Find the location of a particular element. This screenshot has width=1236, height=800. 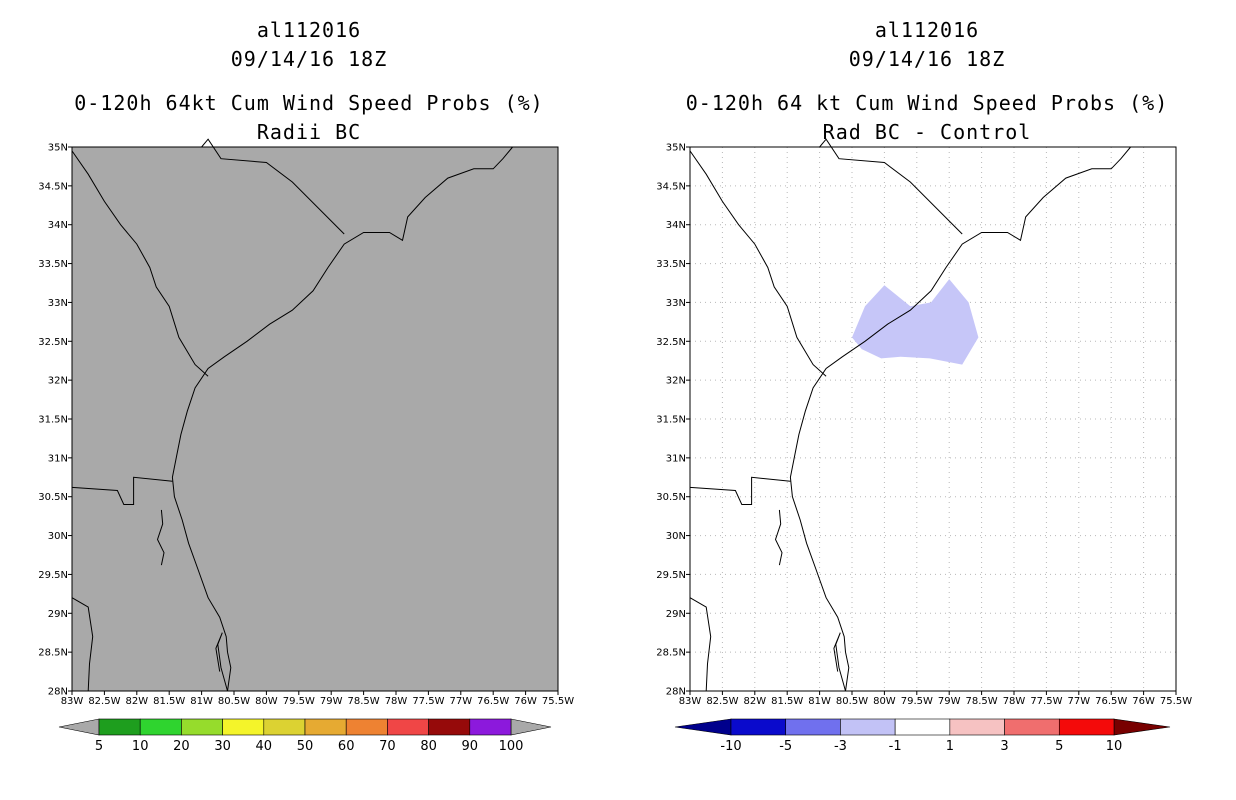

gulf-coastline is located at coordinates (82, 644).